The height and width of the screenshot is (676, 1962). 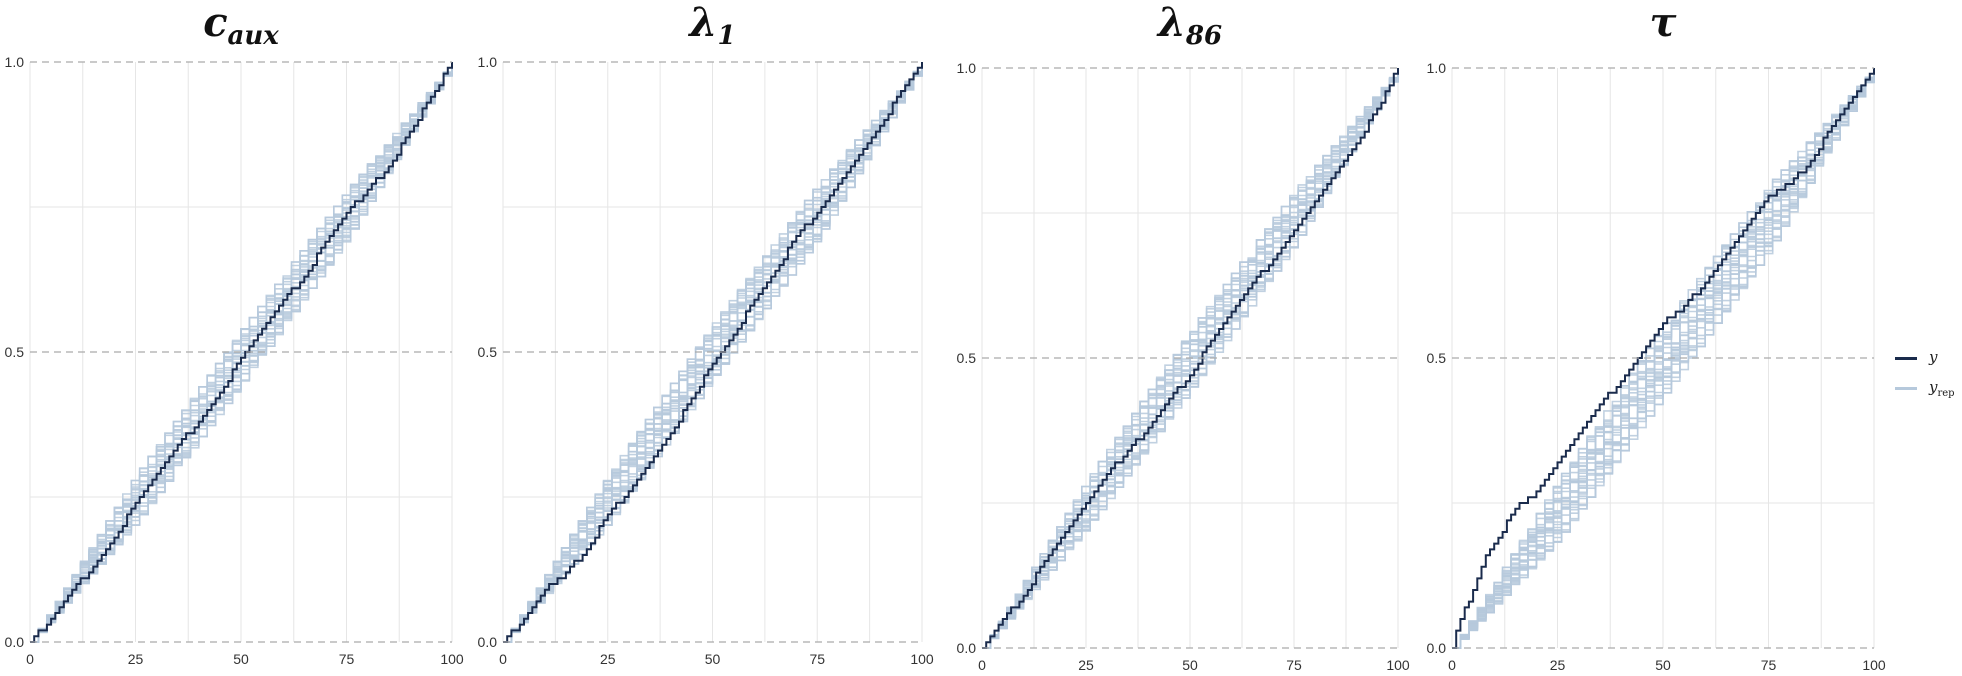 I want to click on legend: y yrep, so click(x=1925, y=373).